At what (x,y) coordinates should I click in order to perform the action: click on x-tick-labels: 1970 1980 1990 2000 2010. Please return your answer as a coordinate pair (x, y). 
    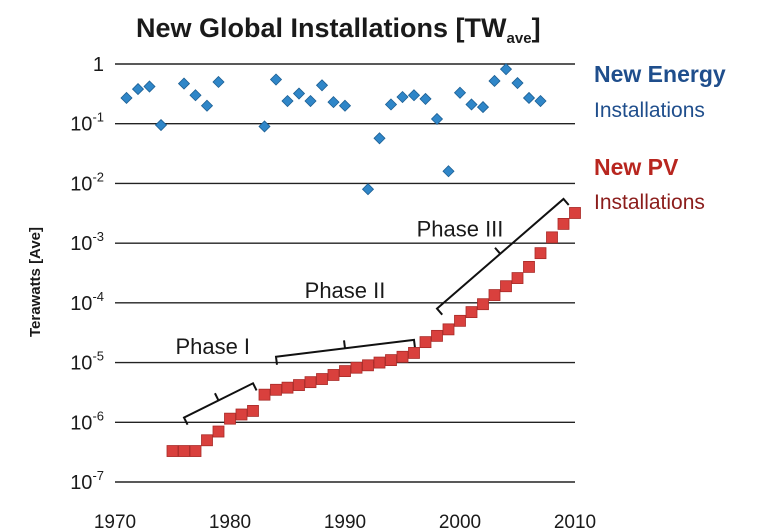
    Looking at the image, I should click on (345, 522).